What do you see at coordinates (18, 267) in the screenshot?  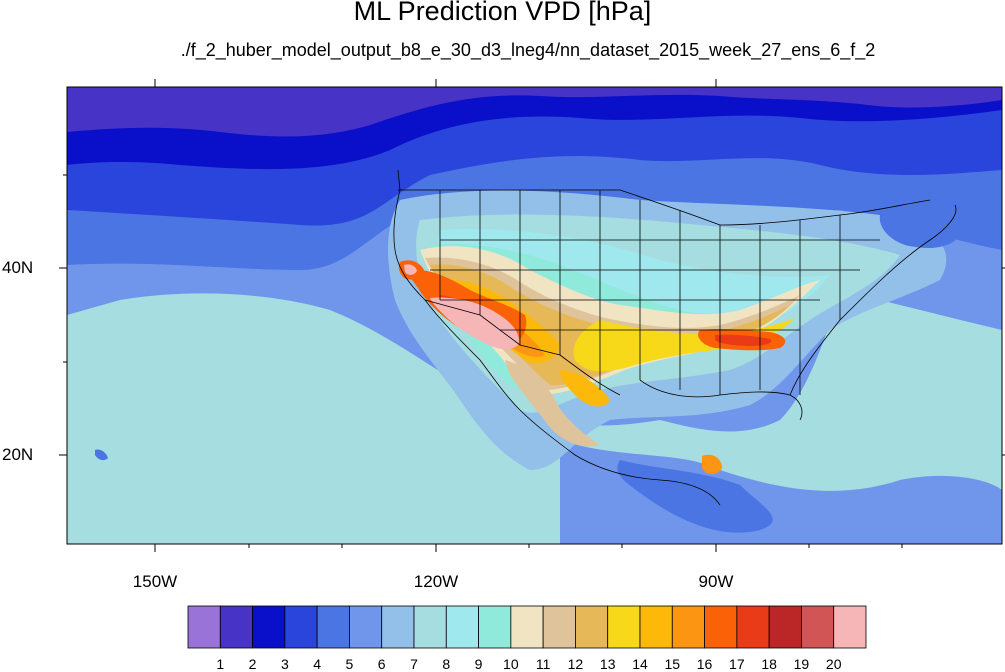 I see `lat-label-40n: 40N` at bounding box center [18, 267].